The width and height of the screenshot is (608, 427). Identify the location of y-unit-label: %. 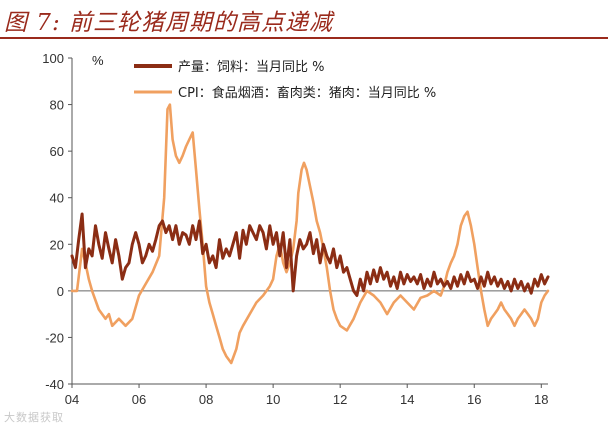
(98, 60).